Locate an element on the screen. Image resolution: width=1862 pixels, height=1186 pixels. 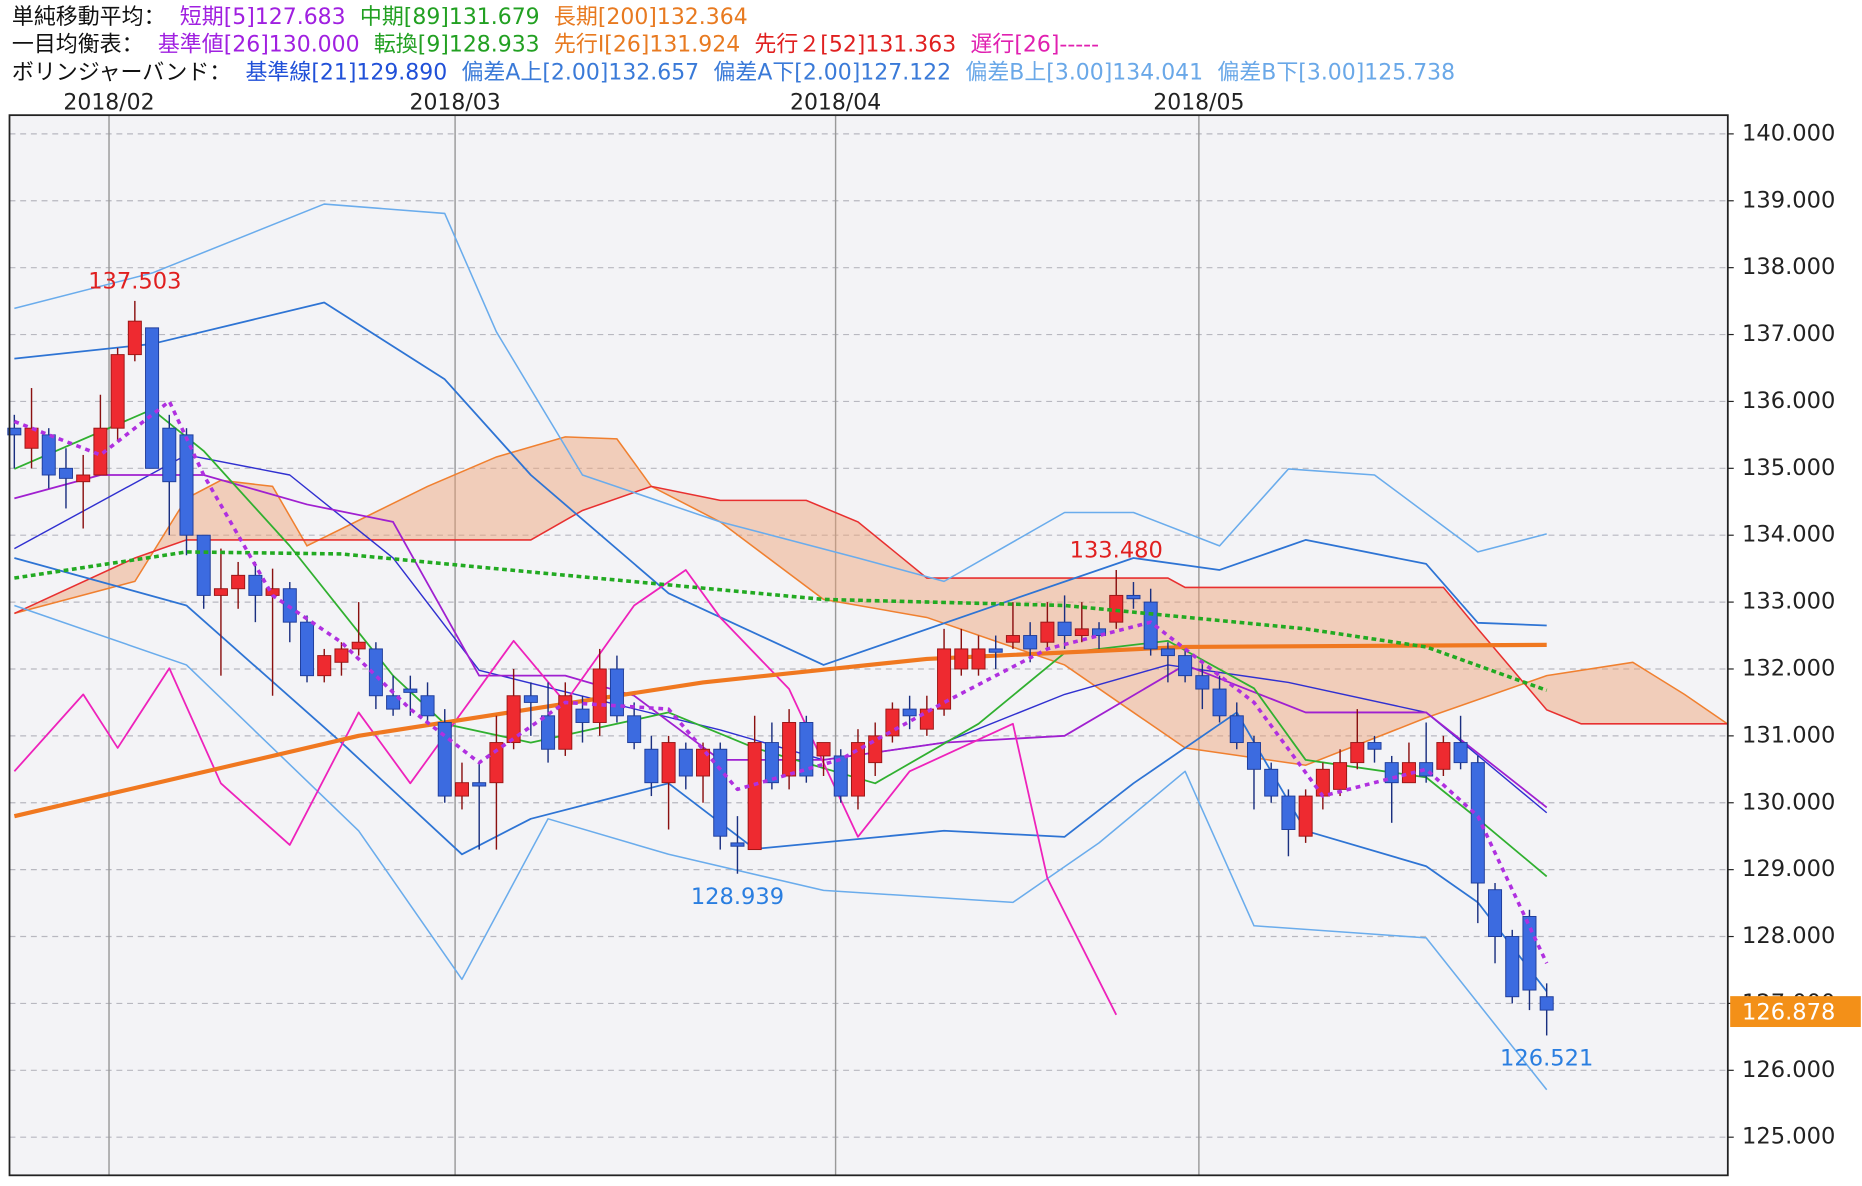
legend-label: 単純移動平均： is located at coordinates (89, 17).